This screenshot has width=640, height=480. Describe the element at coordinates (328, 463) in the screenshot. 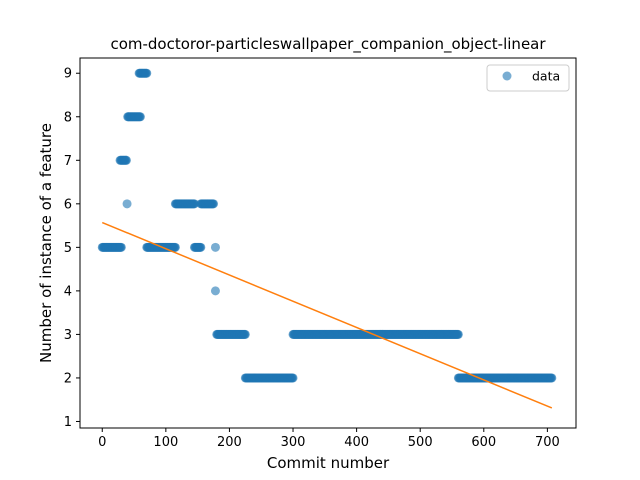

I see `x-axis-title: Commit number` at that location.